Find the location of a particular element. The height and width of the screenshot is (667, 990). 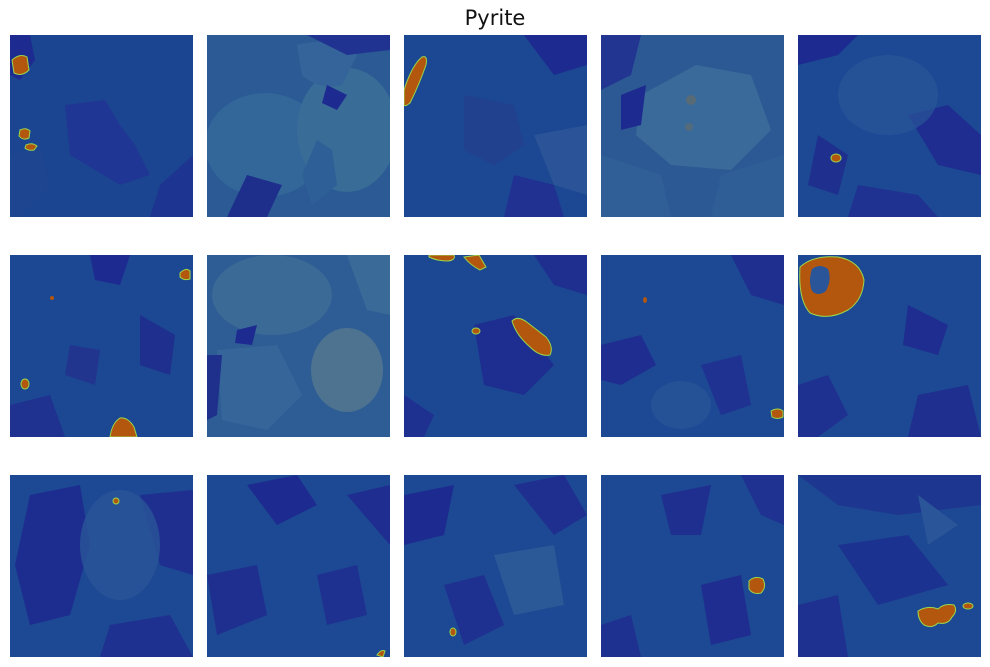

figure-title: Pyrite is located at coordinates (495, 18).